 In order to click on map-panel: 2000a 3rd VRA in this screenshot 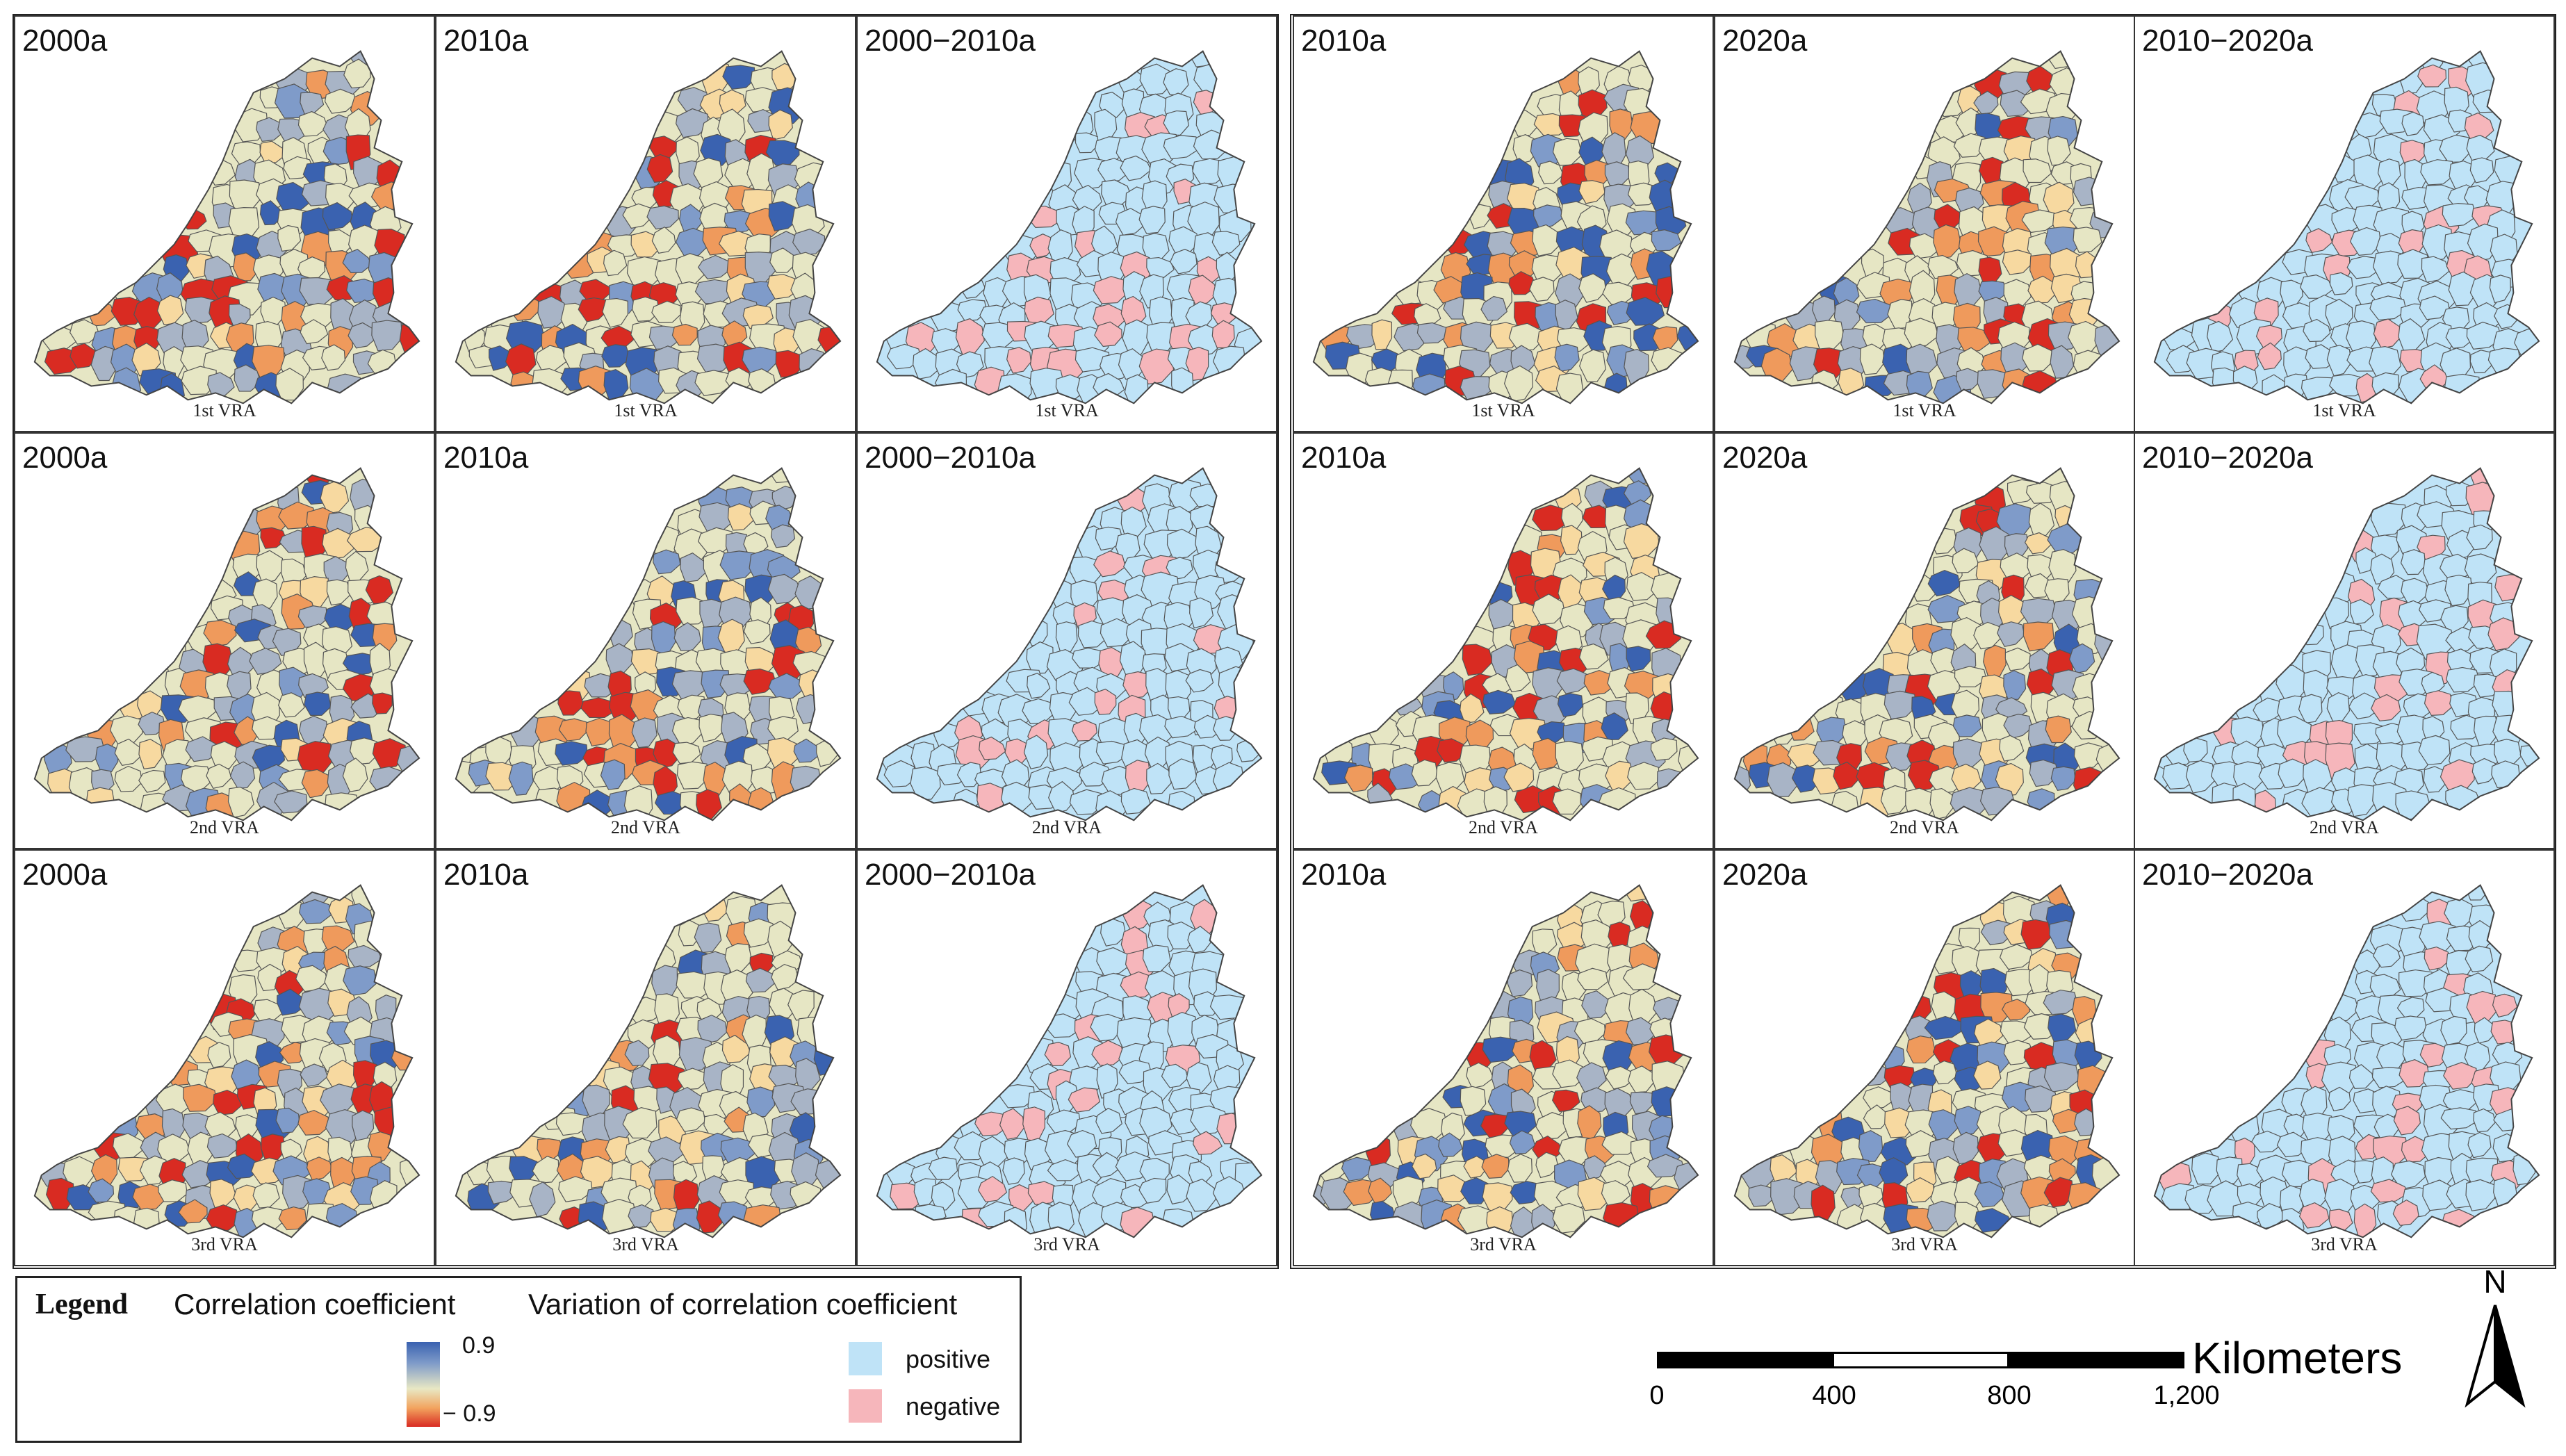, I will do `click(224, 1057)`.